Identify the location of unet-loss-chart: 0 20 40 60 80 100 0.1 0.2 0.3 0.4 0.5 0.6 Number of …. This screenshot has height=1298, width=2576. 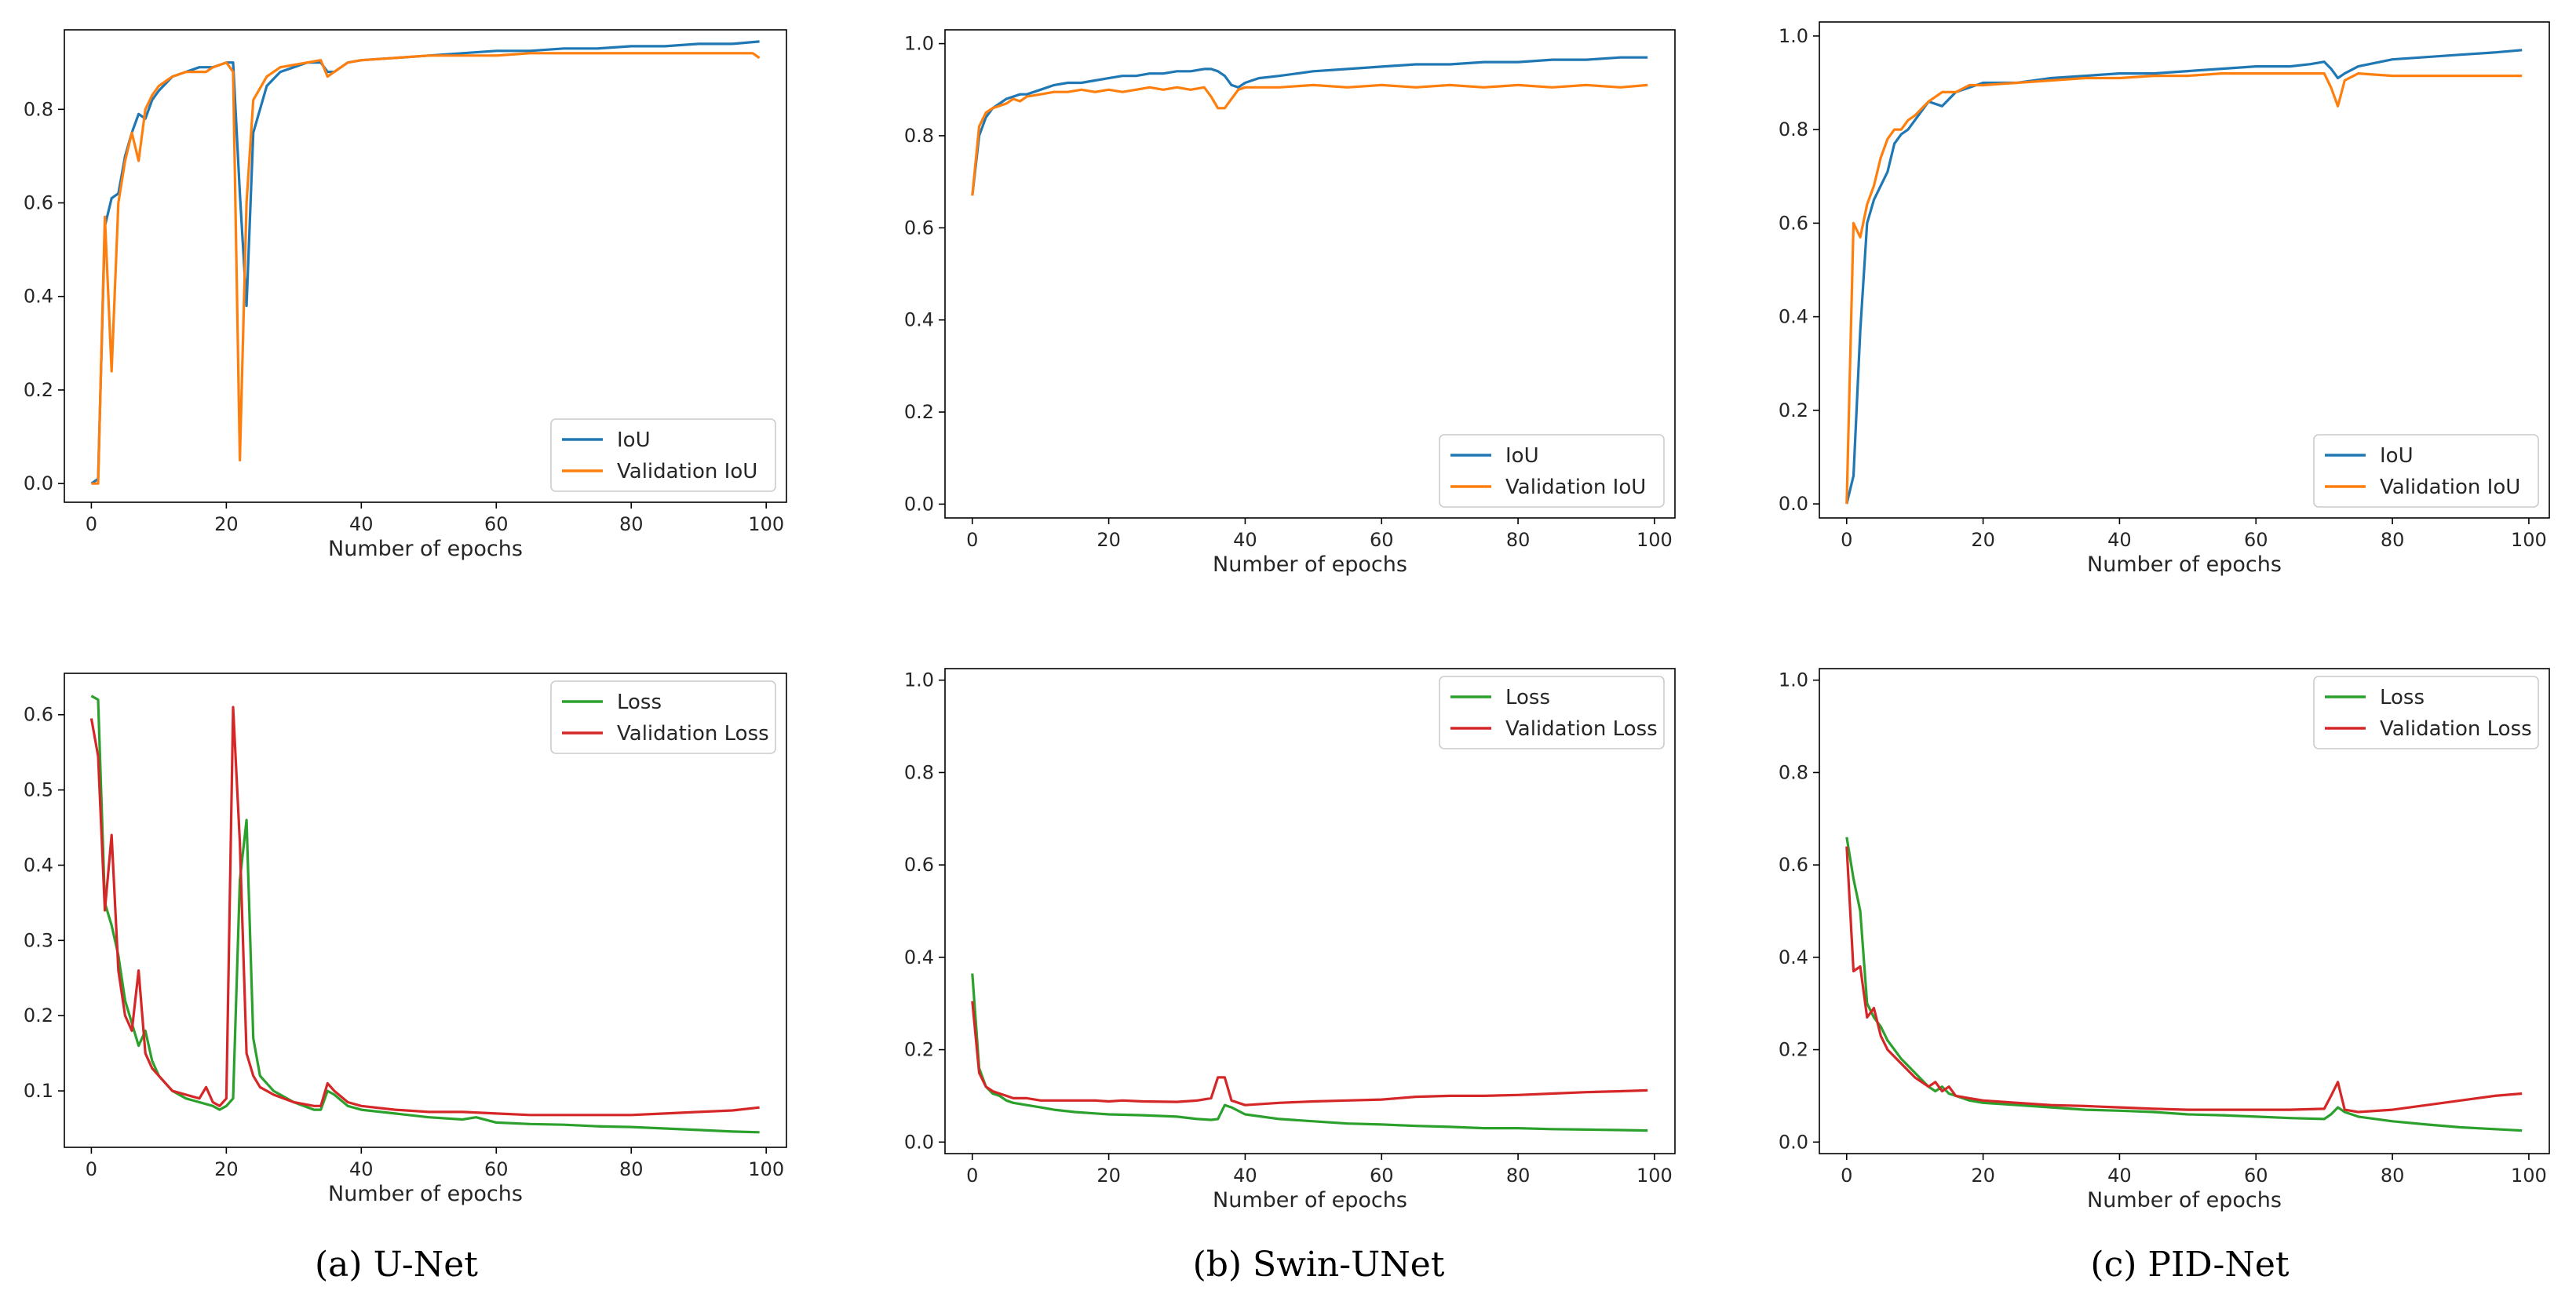
(405, 939).